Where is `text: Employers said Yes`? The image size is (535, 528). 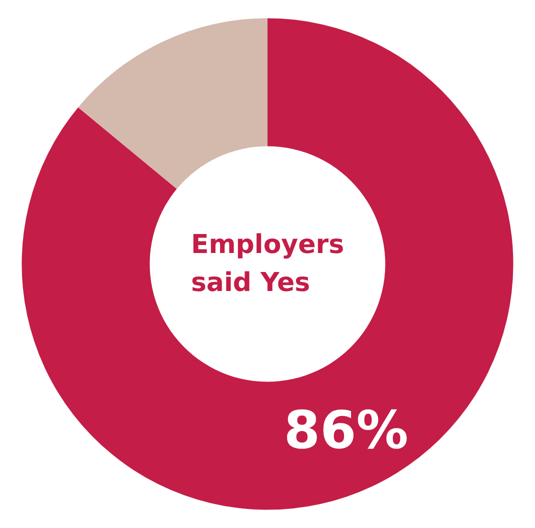
text: Employers said Yes is located at coordinates (267, 264).